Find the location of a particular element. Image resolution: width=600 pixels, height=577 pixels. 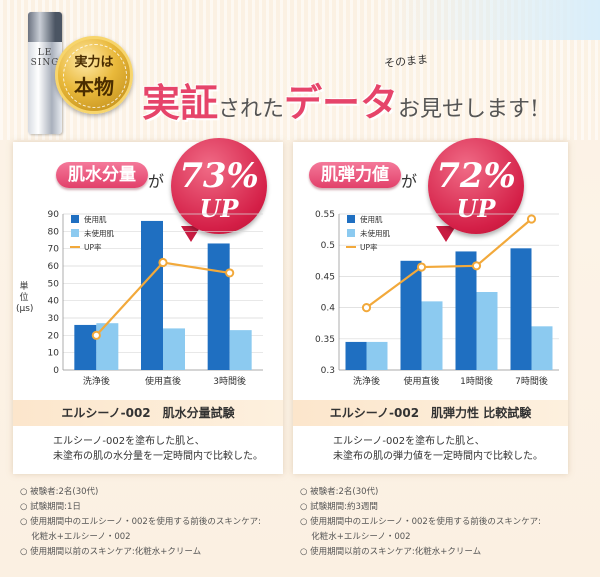

elasticity-desc-line-2: 未塗布の肌の弾力値を一定時間内で比較した。 is located at coordinates (438, 456).